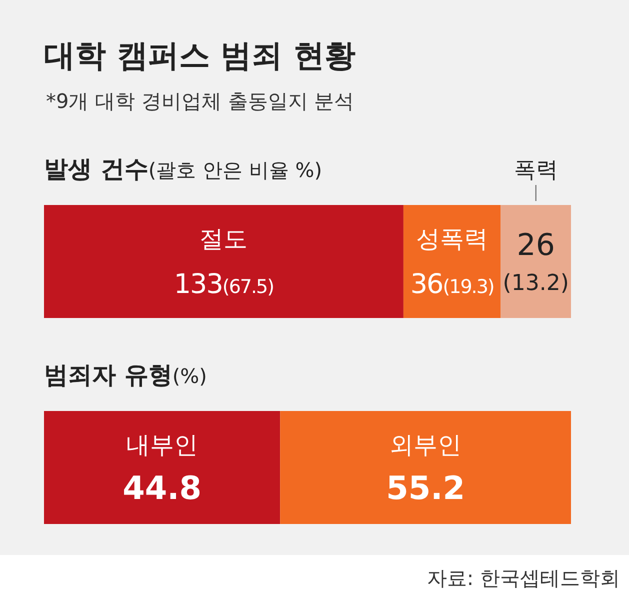 This screenshot has width=629, height=592. What do you see at coordinates (183, 169) in the screenshot?
I see `text: 발생 건수(괄호 안은 비율 %)` at bounding box center [183, 169].